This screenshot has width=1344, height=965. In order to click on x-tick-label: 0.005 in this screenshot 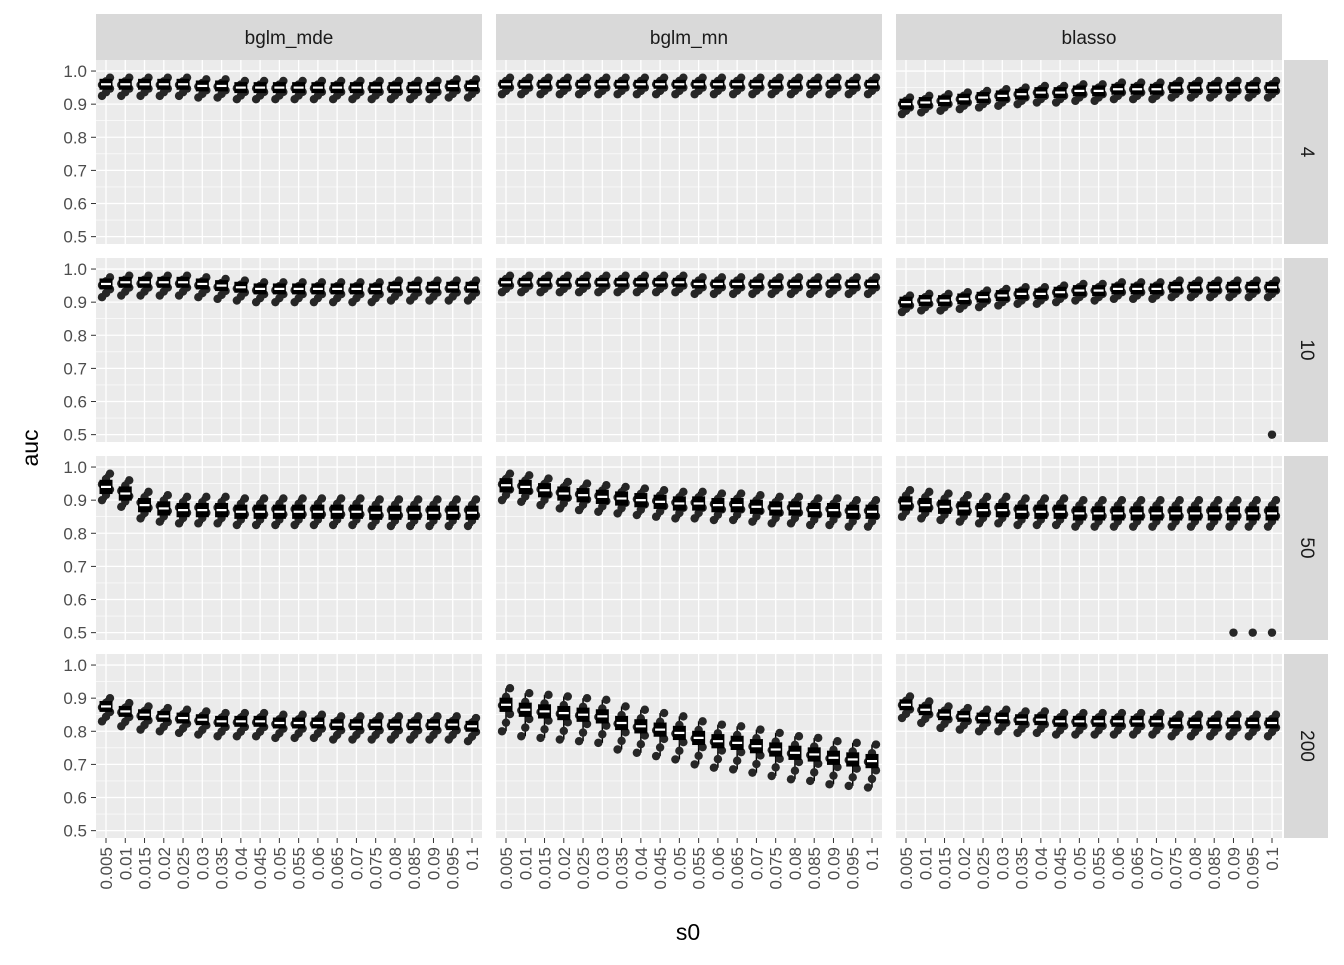, I will do `click(906, 868)`.